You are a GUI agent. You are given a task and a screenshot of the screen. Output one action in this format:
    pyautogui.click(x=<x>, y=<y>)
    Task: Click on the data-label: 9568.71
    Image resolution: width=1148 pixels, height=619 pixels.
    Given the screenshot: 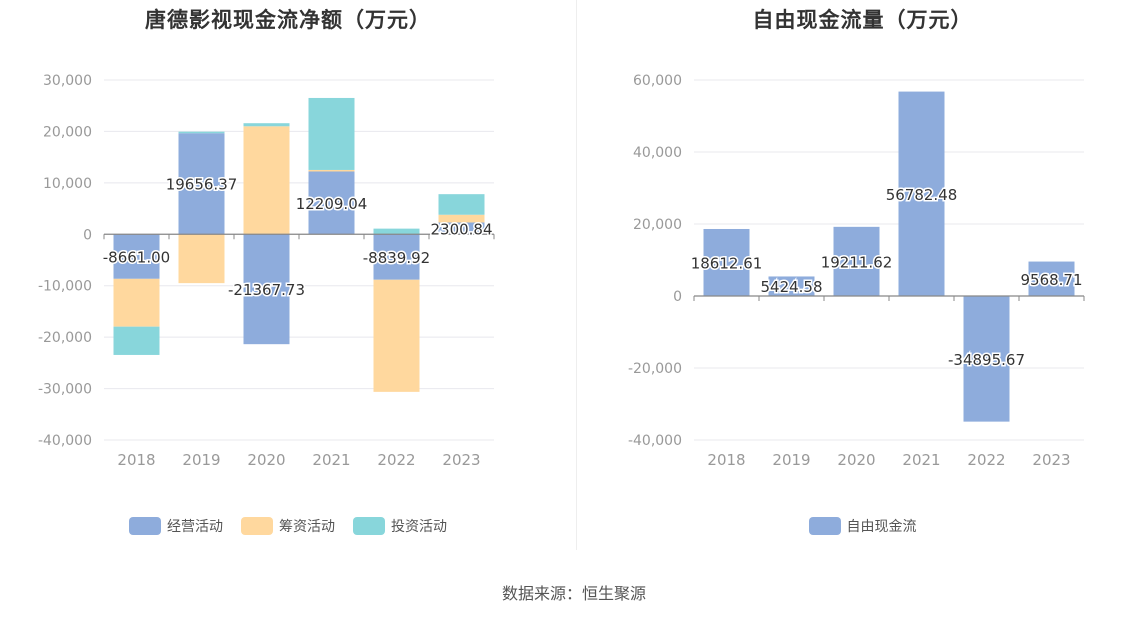 What is the action you would take?
    pyautogui.click(x=1051, y=280)
    